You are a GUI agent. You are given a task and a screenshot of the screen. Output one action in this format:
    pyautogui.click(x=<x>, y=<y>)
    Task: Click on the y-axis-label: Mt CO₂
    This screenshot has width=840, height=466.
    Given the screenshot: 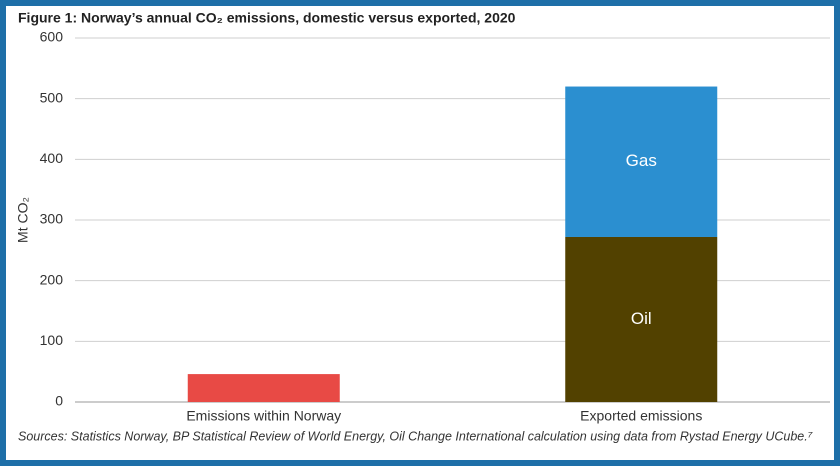 What is the action you would take?
    pyautogui.click(x=23, y=220)
    